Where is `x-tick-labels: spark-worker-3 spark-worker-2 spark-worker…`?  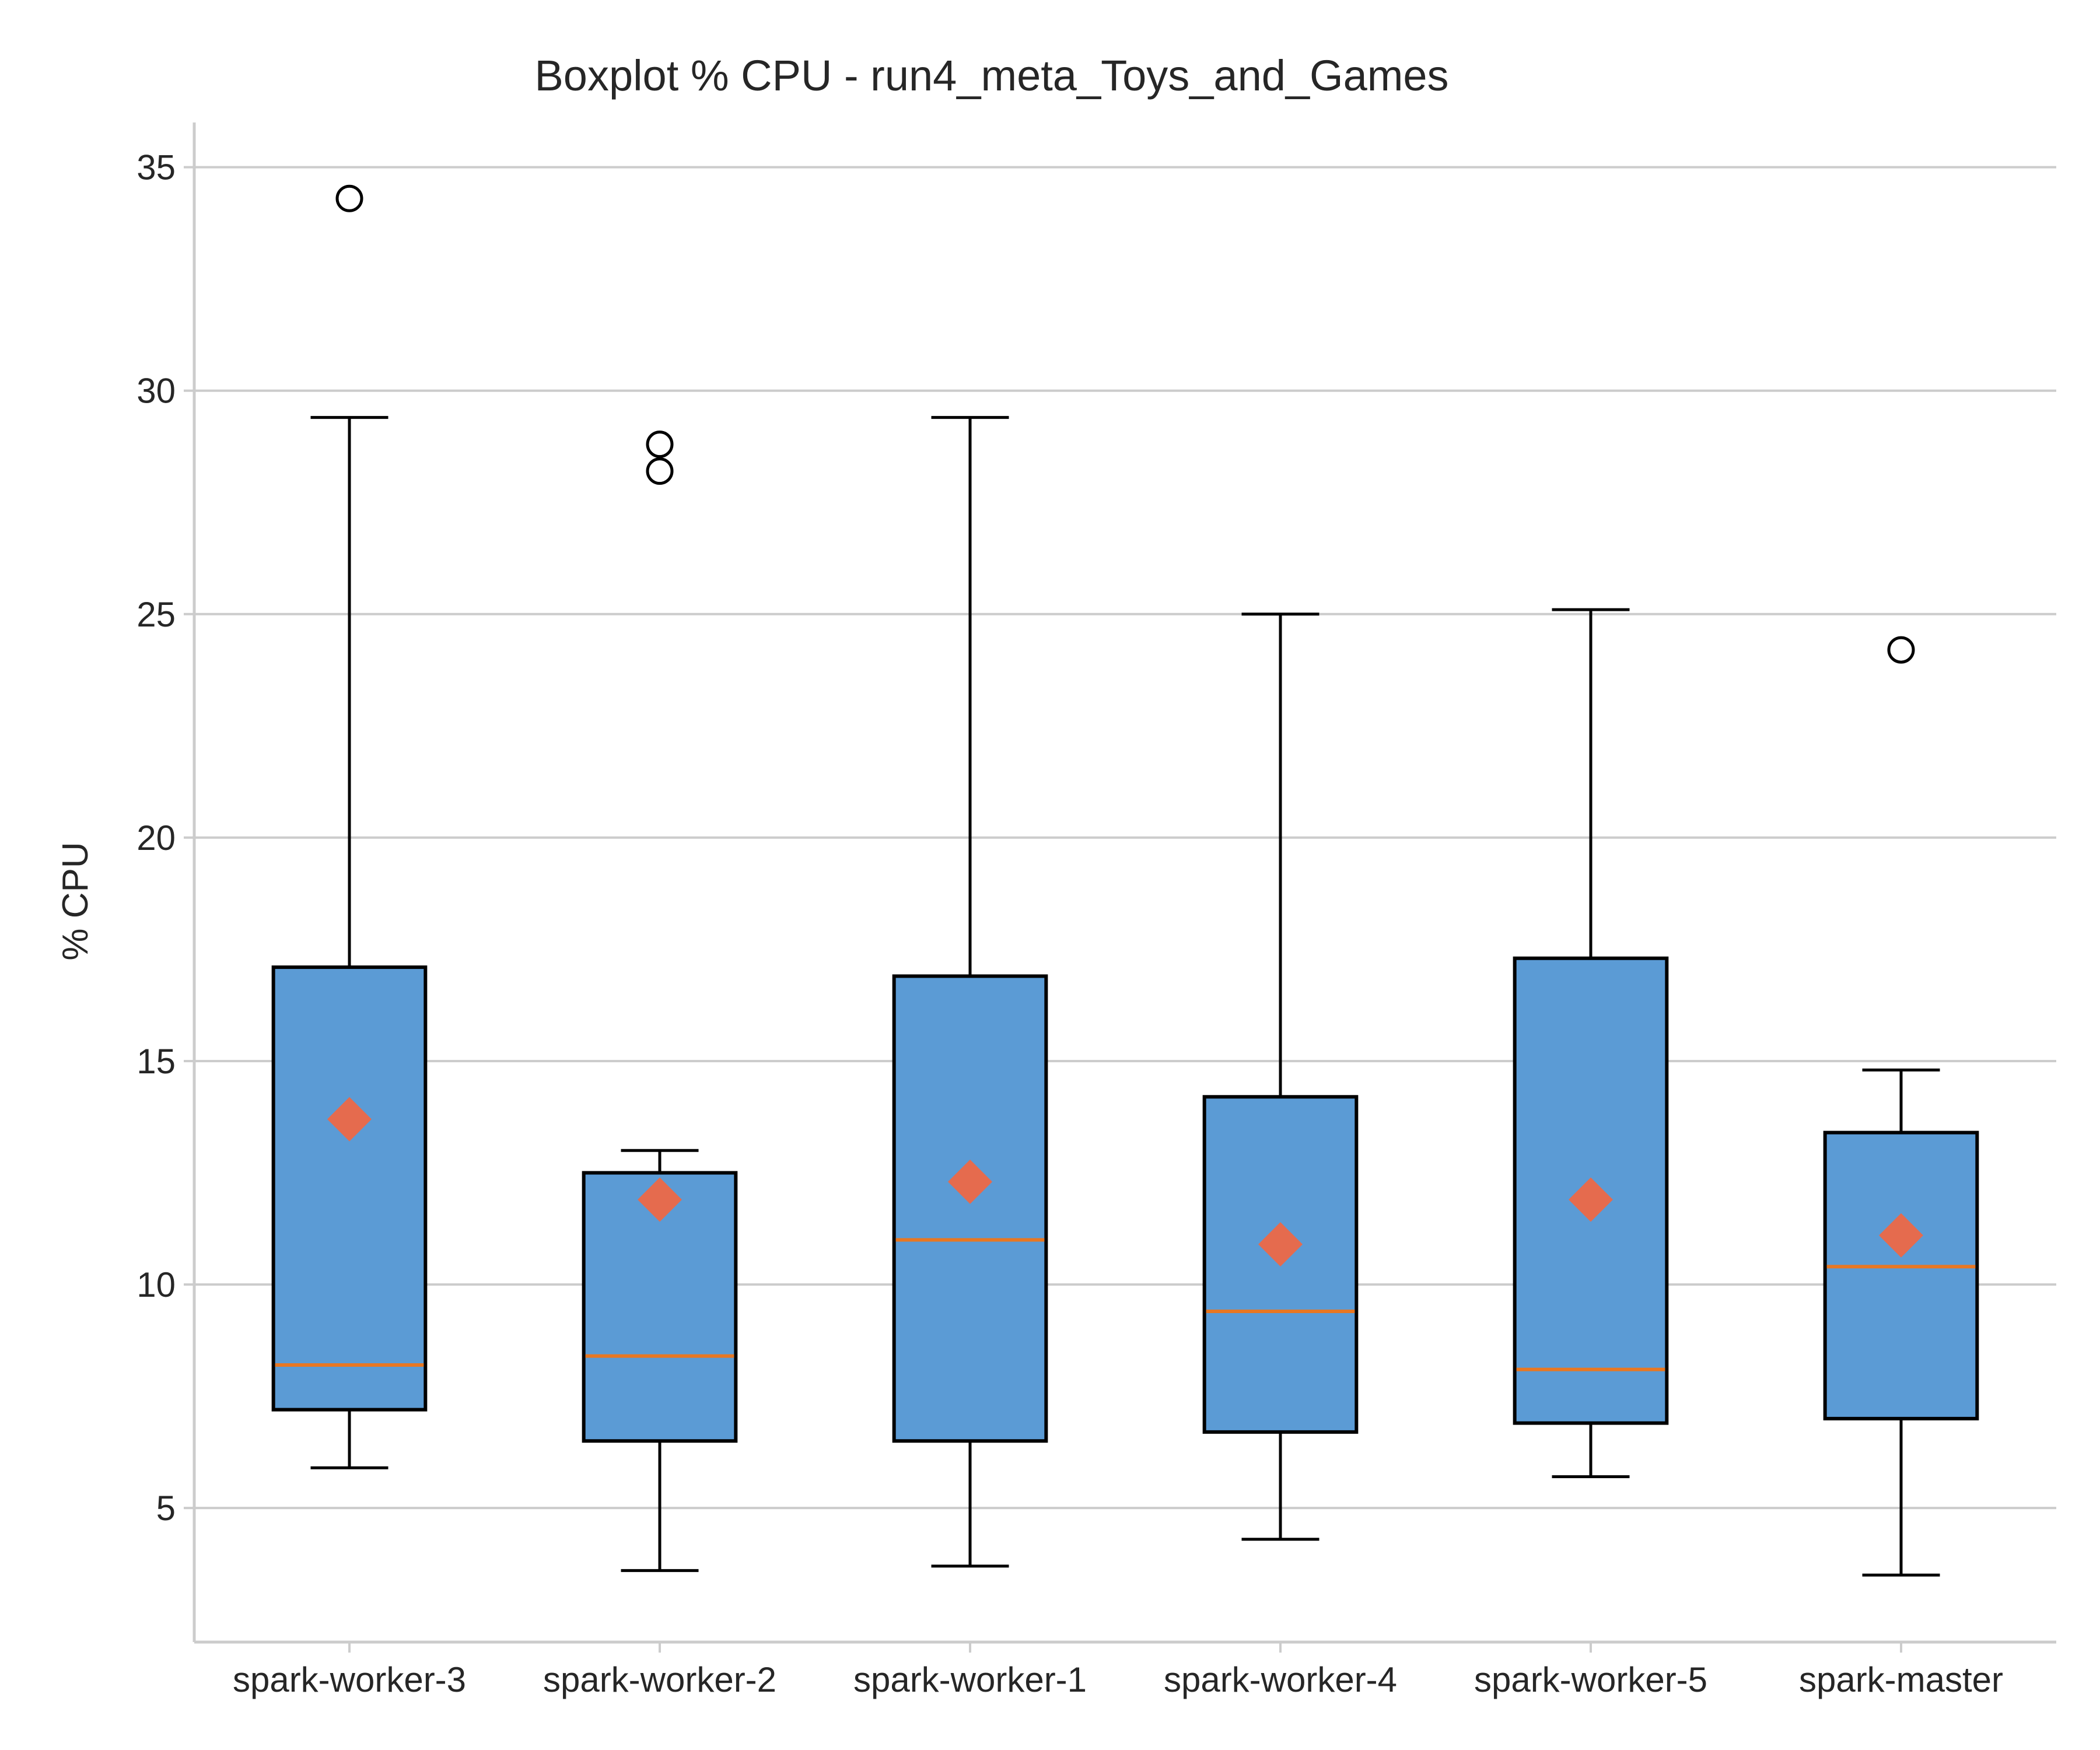
x-tick-labels: spark-worker-3 spark-worker-2 spark-worker… is located at coordinates (1118, 1671).